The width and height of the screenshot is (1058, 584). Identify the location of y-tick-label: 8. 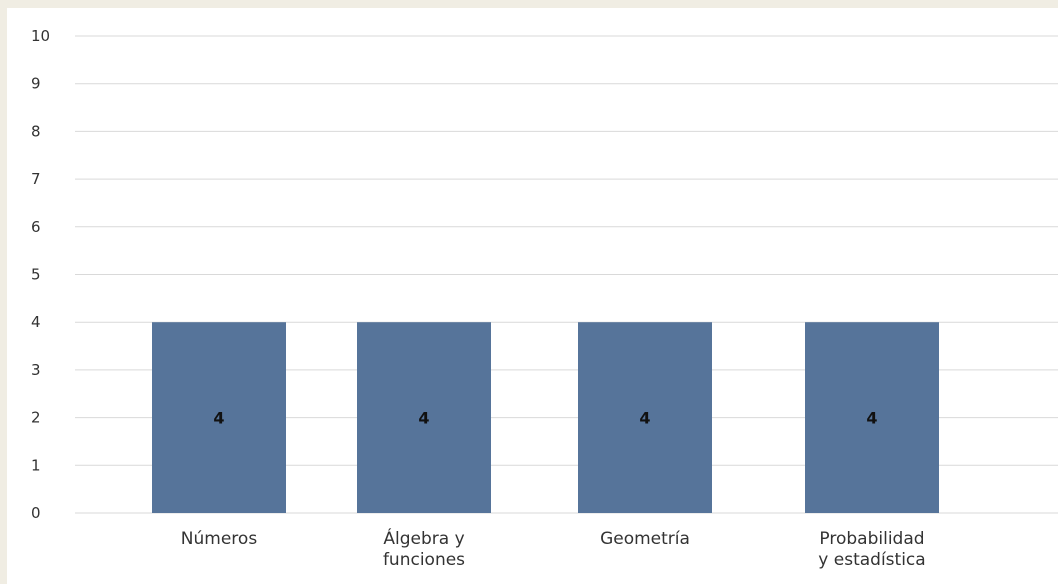
(36, 131).